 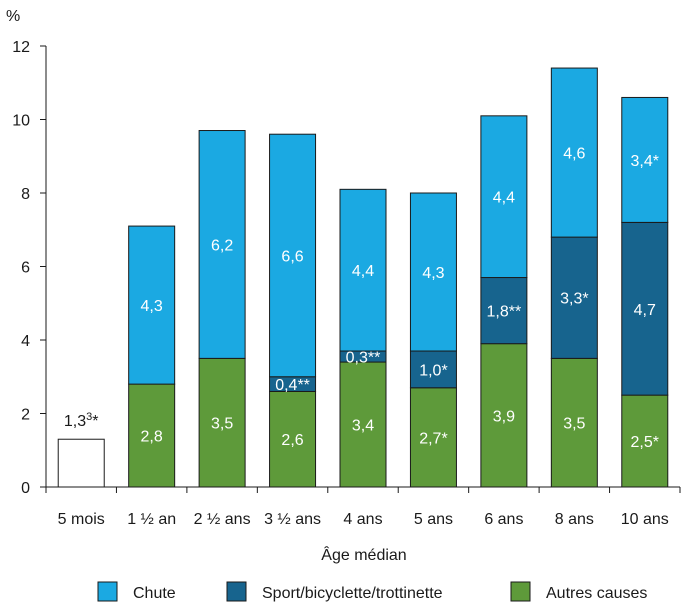 I want to click on x-tick-label: 2 ½ ans, so click(x=222, y=519).